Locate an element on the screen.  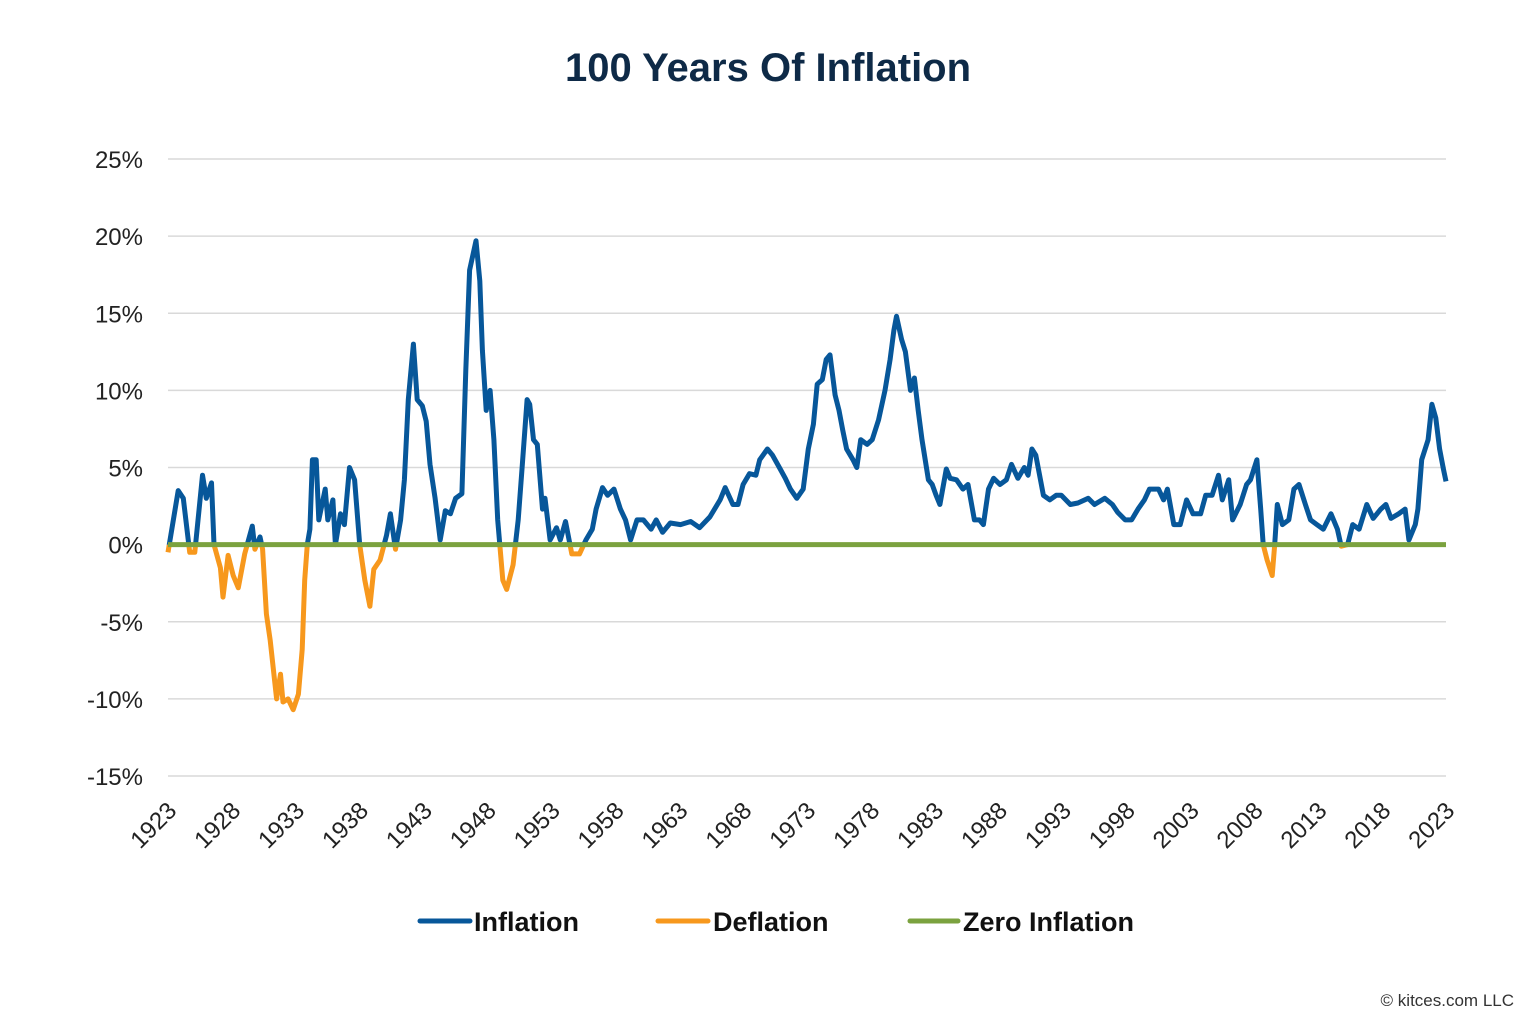
x-tick-label: 1968 is located at coordinates (728, 825).